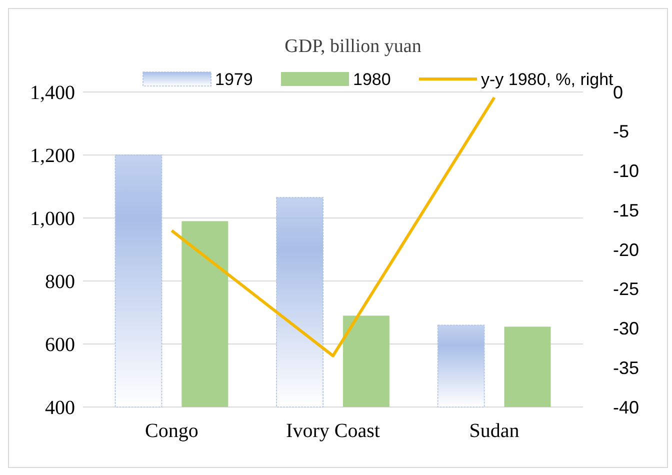 Image resolution: width=672 pixels, height=475 pixels. Describe the element at coordinates (60, 408) in the screenshot. I see `y-tick-label: 400` at that location.